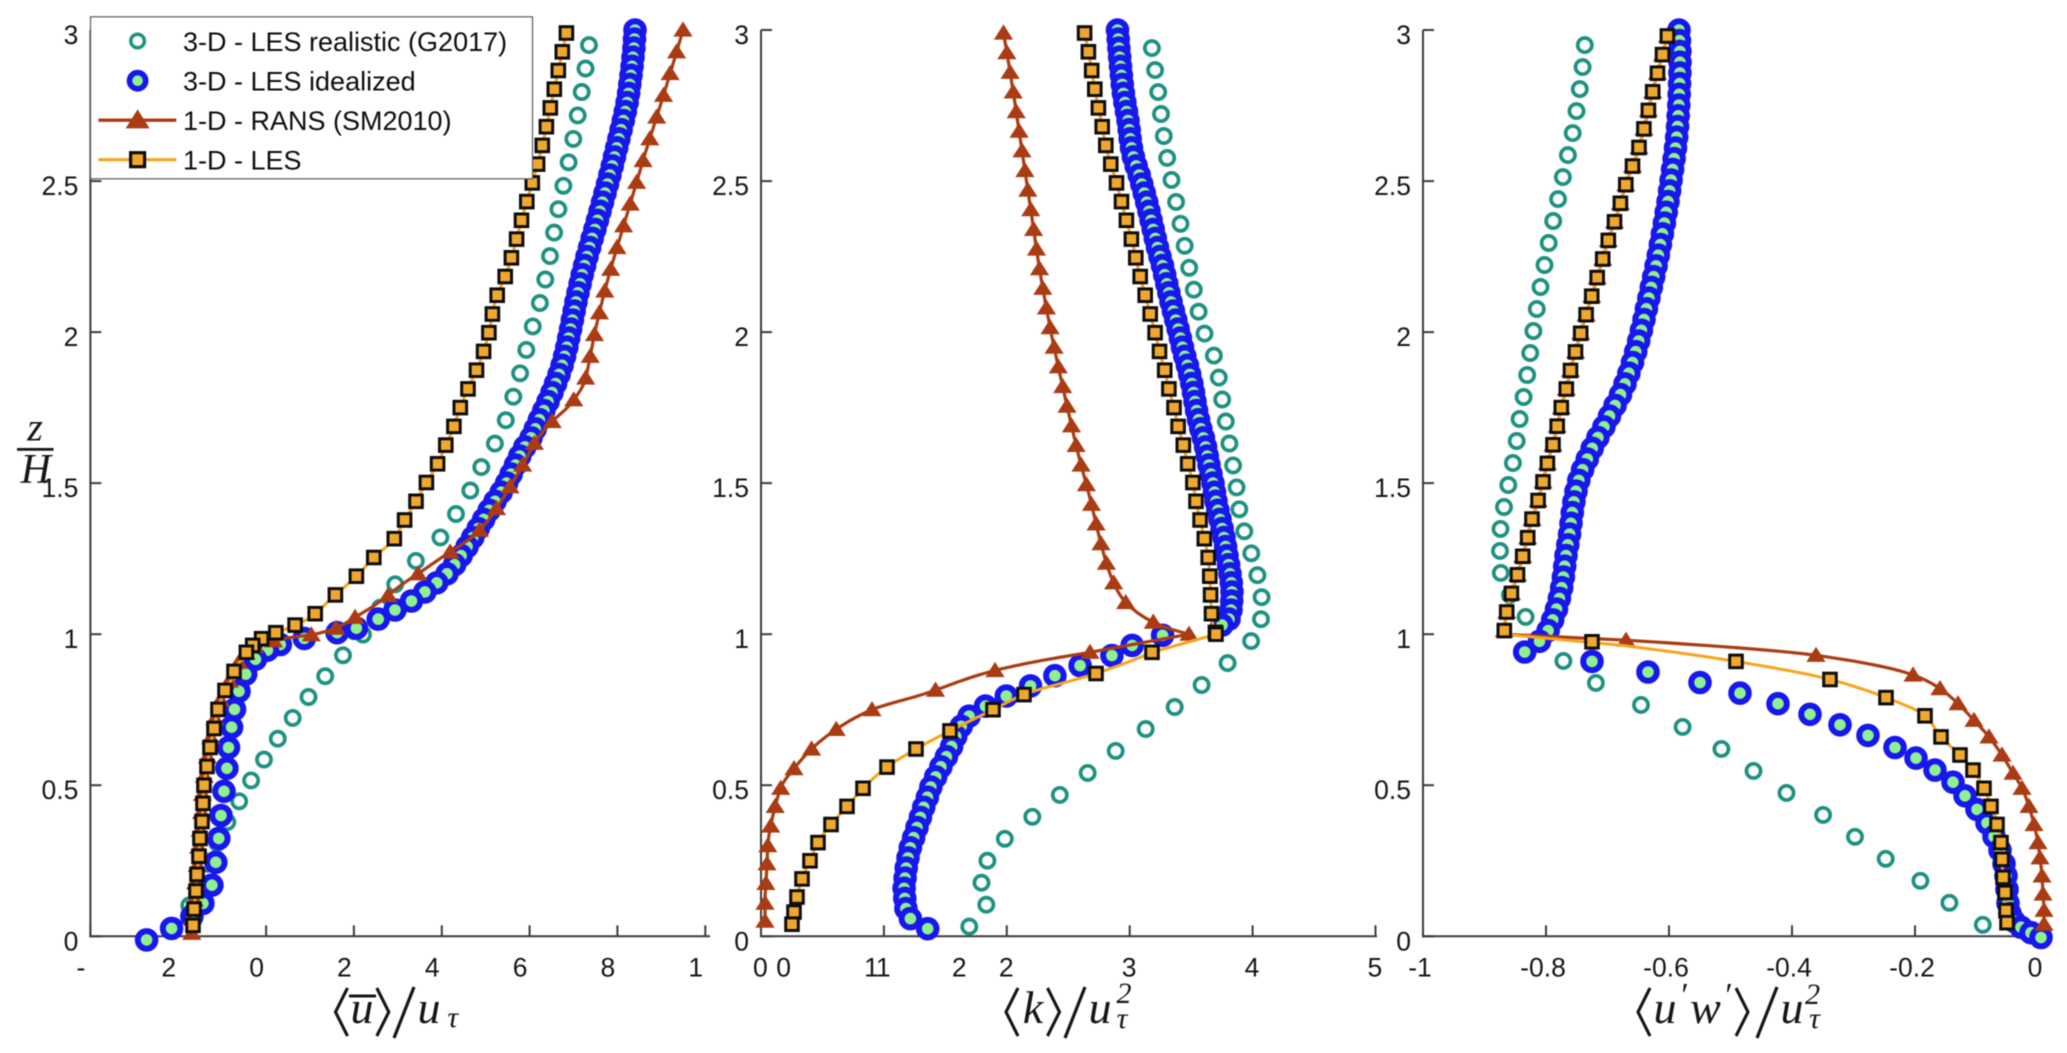 The height and width of the screenshot is (1053, 2067). Describe the element at coordinates (1034, 1007) in the screenshot. I see `svg-text: k` at that location.